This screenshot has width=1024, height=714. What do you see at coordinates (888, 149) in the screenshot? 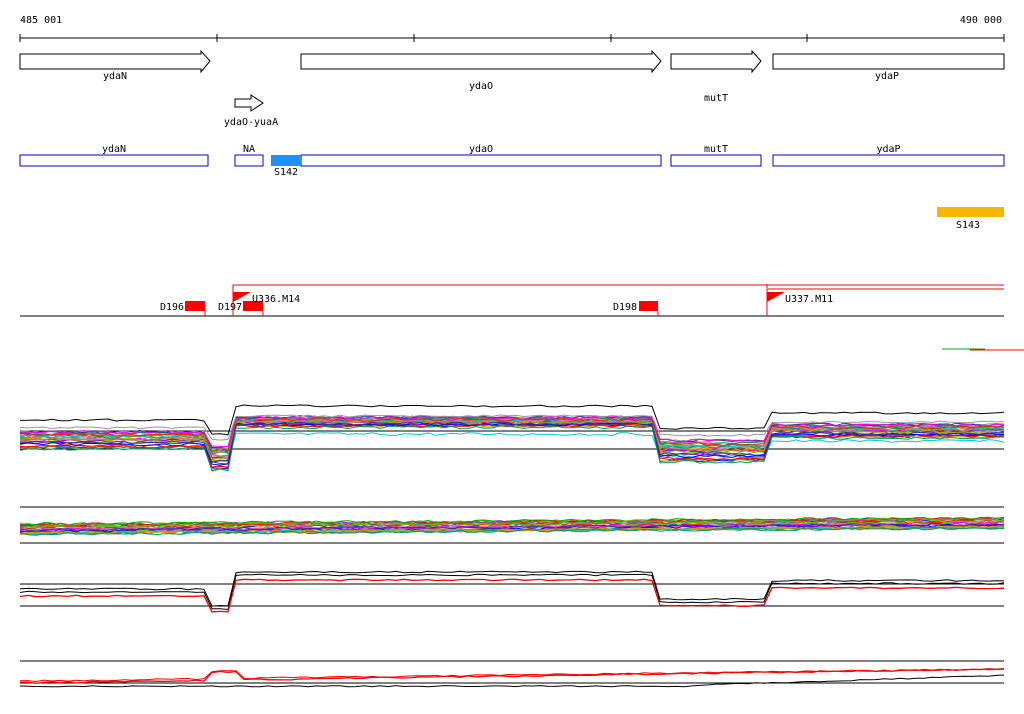
I see `transcript-label: ydaP` at bounding box center [888, 149].